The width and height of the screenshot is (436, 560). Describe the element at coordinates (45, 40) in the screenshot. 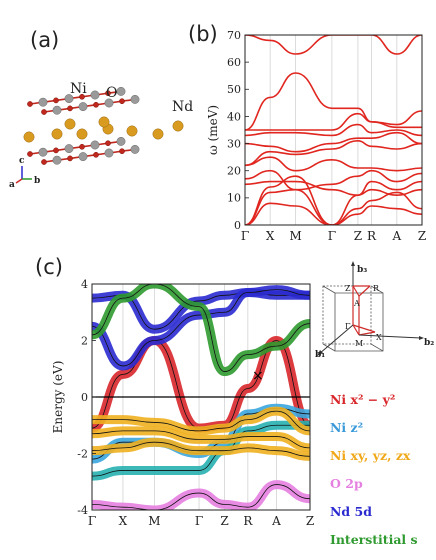

I see `panel-label-a: (a)` at that location.